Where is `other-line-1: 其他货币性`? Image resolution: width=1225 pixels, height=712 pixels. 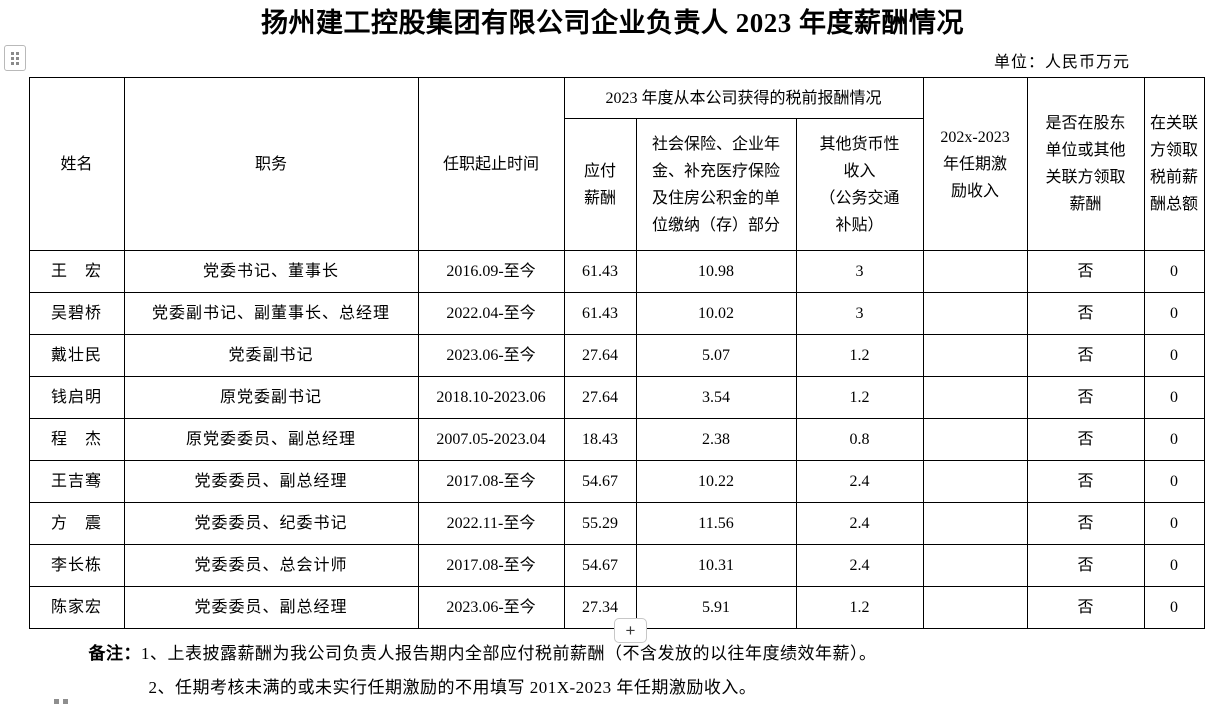
other-line-1: 其他货币性 is located at coordinates (859, 144).